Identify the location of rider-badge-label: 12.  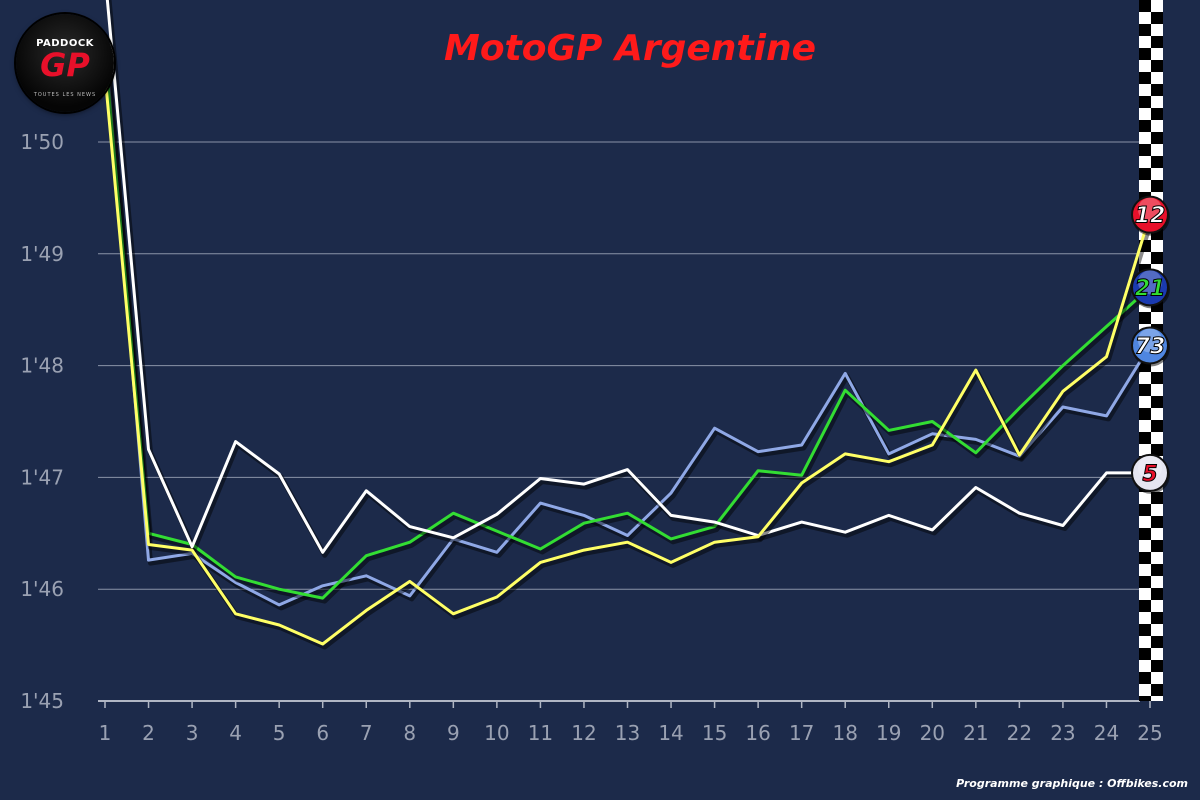
(1150, 216).